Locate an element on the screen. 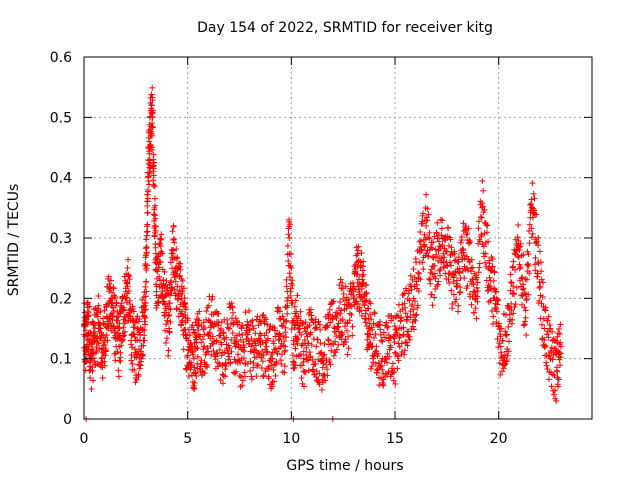  y-tick-label: 0.4 is located at coordinates (61, 179).